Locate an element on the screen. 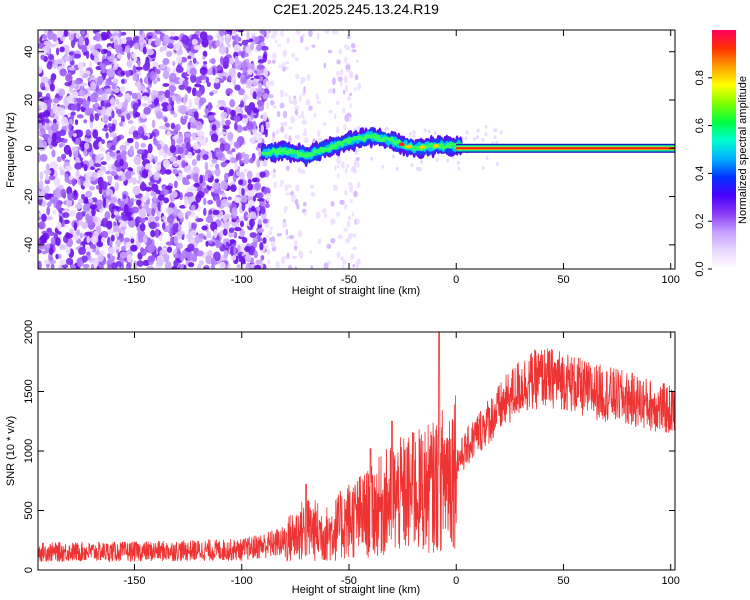 This screenshot has height=600, width=750. heatmap-signal-peak is located at coordinates (422, 147).